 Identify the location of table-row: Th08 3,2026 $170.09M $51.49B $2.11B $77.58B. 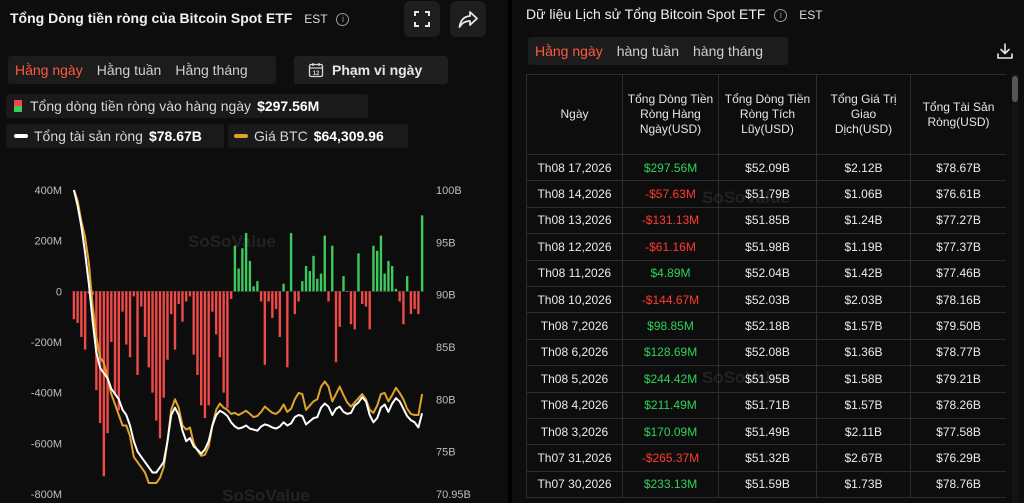
(766, 432).